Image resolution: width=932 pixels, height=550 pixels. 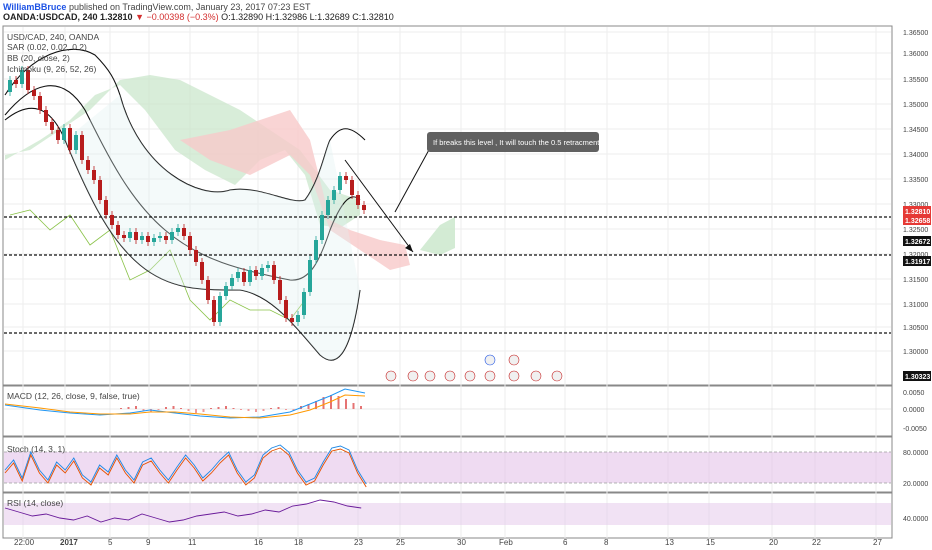 I want to click on time-tick-label: 2017, so click(x=69, y=542).